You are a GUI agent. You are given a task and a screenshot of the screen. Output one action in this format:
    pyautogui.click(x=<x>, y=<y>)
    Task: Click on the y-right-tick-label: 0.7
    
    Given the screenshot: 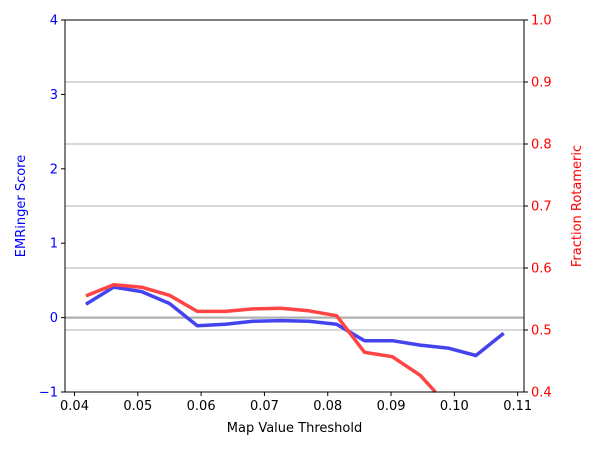 What is the action you would take?
    pyautogui.click(x=541, y=207)
    